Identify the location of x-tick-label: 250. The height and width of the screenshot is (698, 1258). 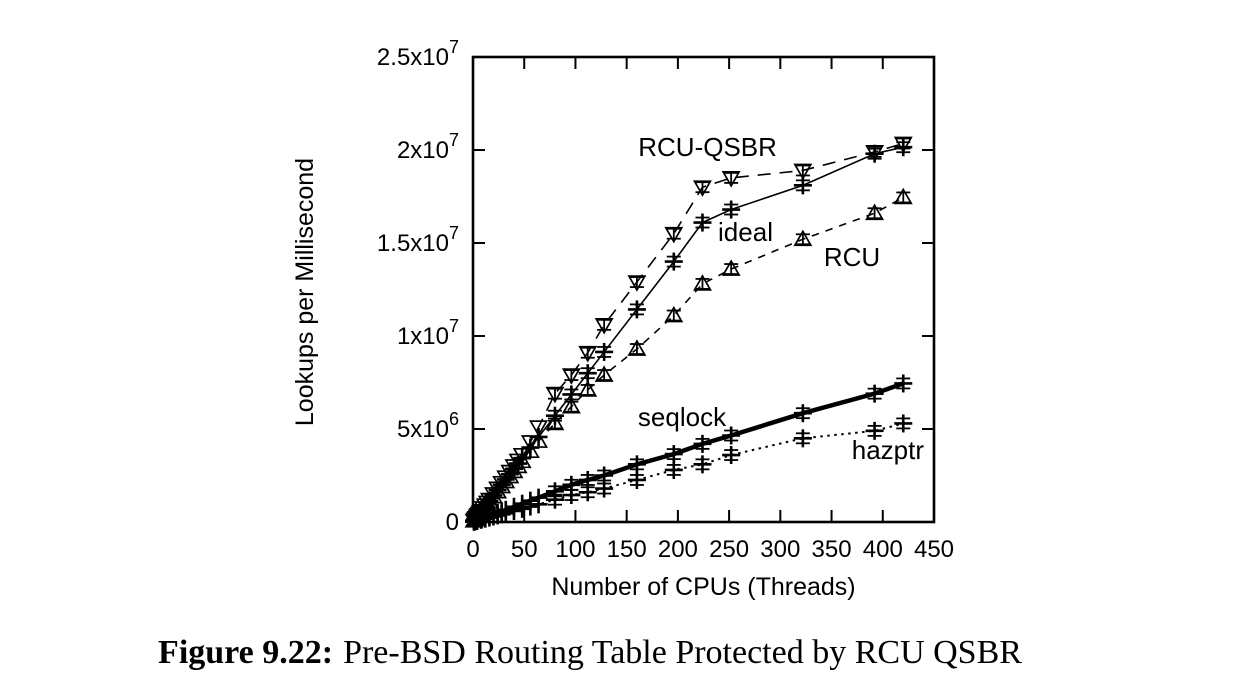
(729, 549).